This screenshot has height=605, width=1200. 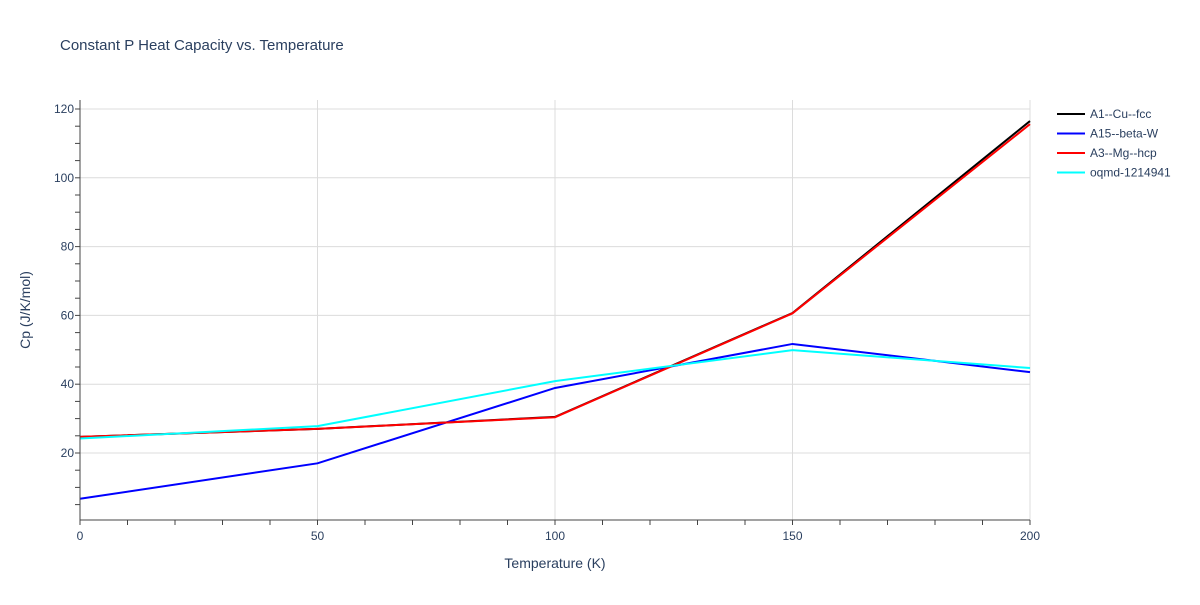 I want to click on legend-item-label: A1--Cu--fcc, so click(x=1120, y=114).